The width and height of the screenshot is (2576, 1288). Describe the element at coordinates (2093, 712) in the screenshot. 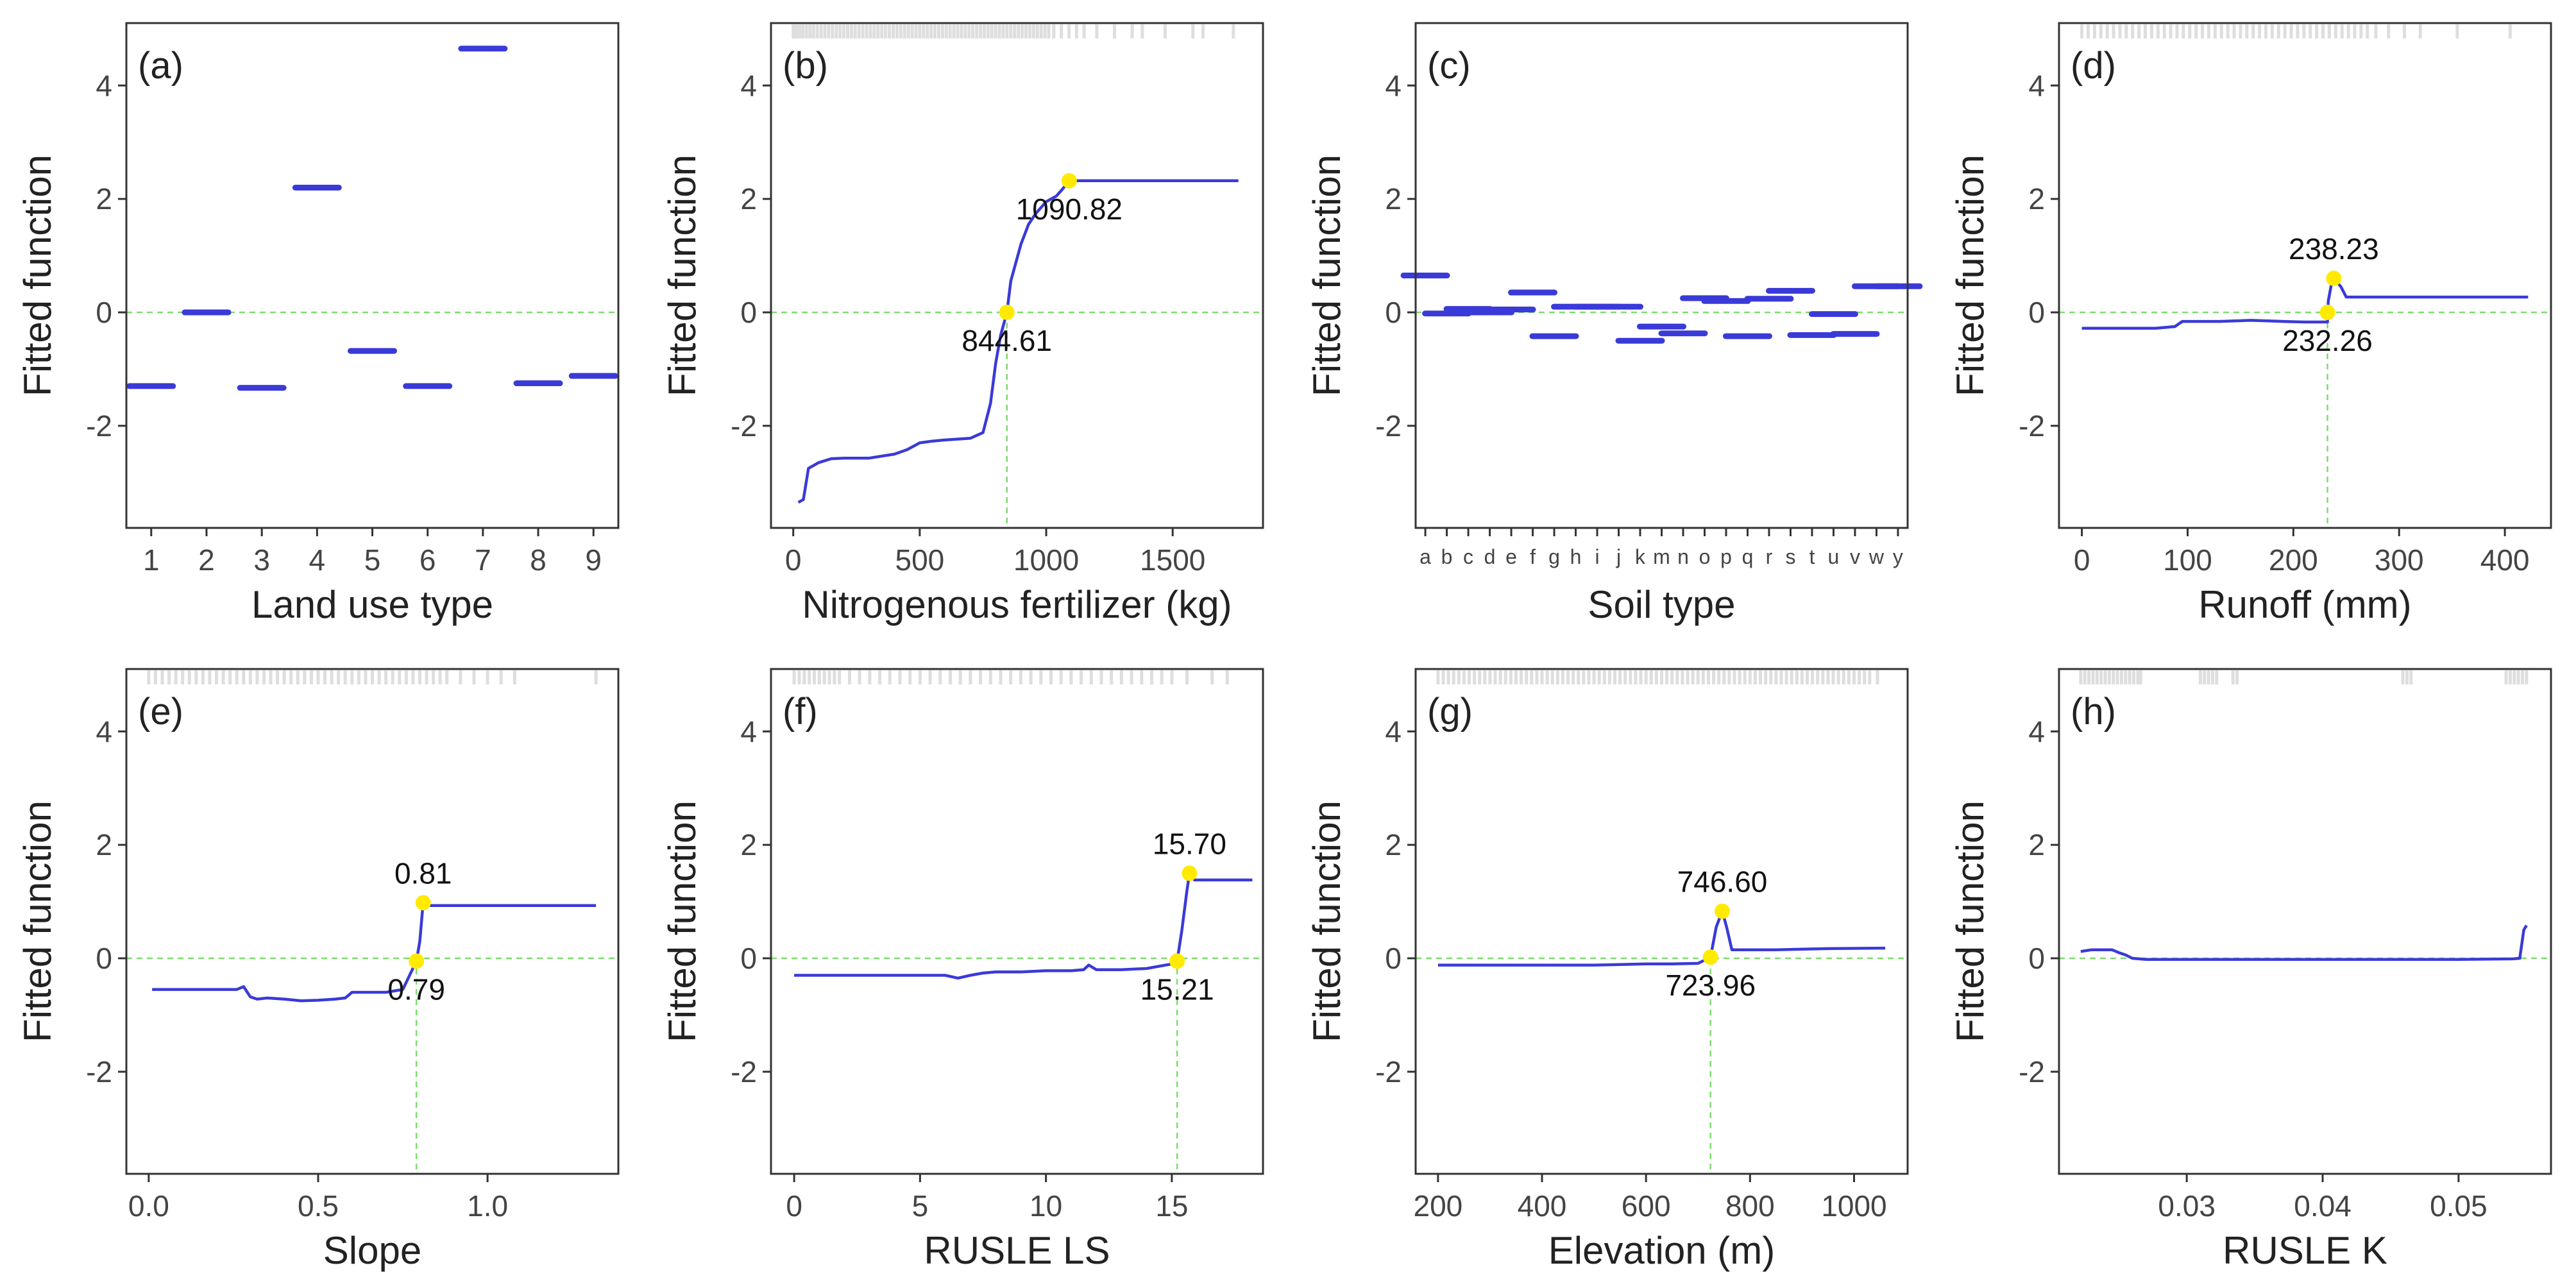

I see `panel-label: (h)` at that location.